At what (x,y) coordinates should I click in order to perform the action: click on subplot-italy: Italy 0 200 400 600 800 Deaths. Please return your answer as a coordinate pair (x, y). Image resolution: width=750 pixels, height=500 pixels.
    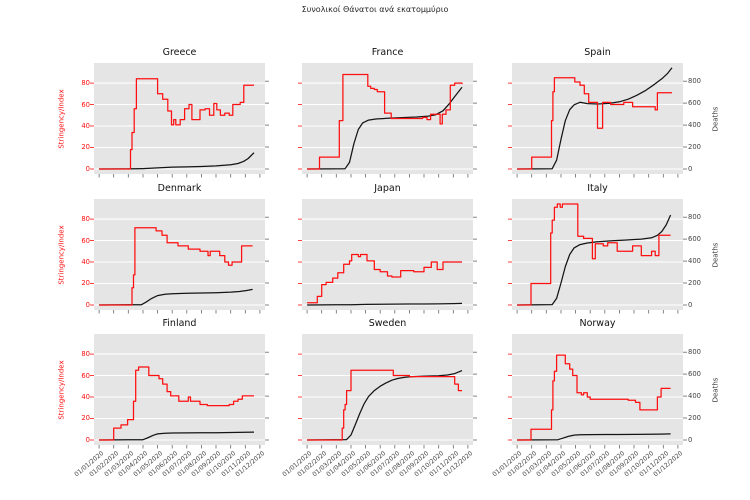
    Looking at the image, I should click on (613, 248).